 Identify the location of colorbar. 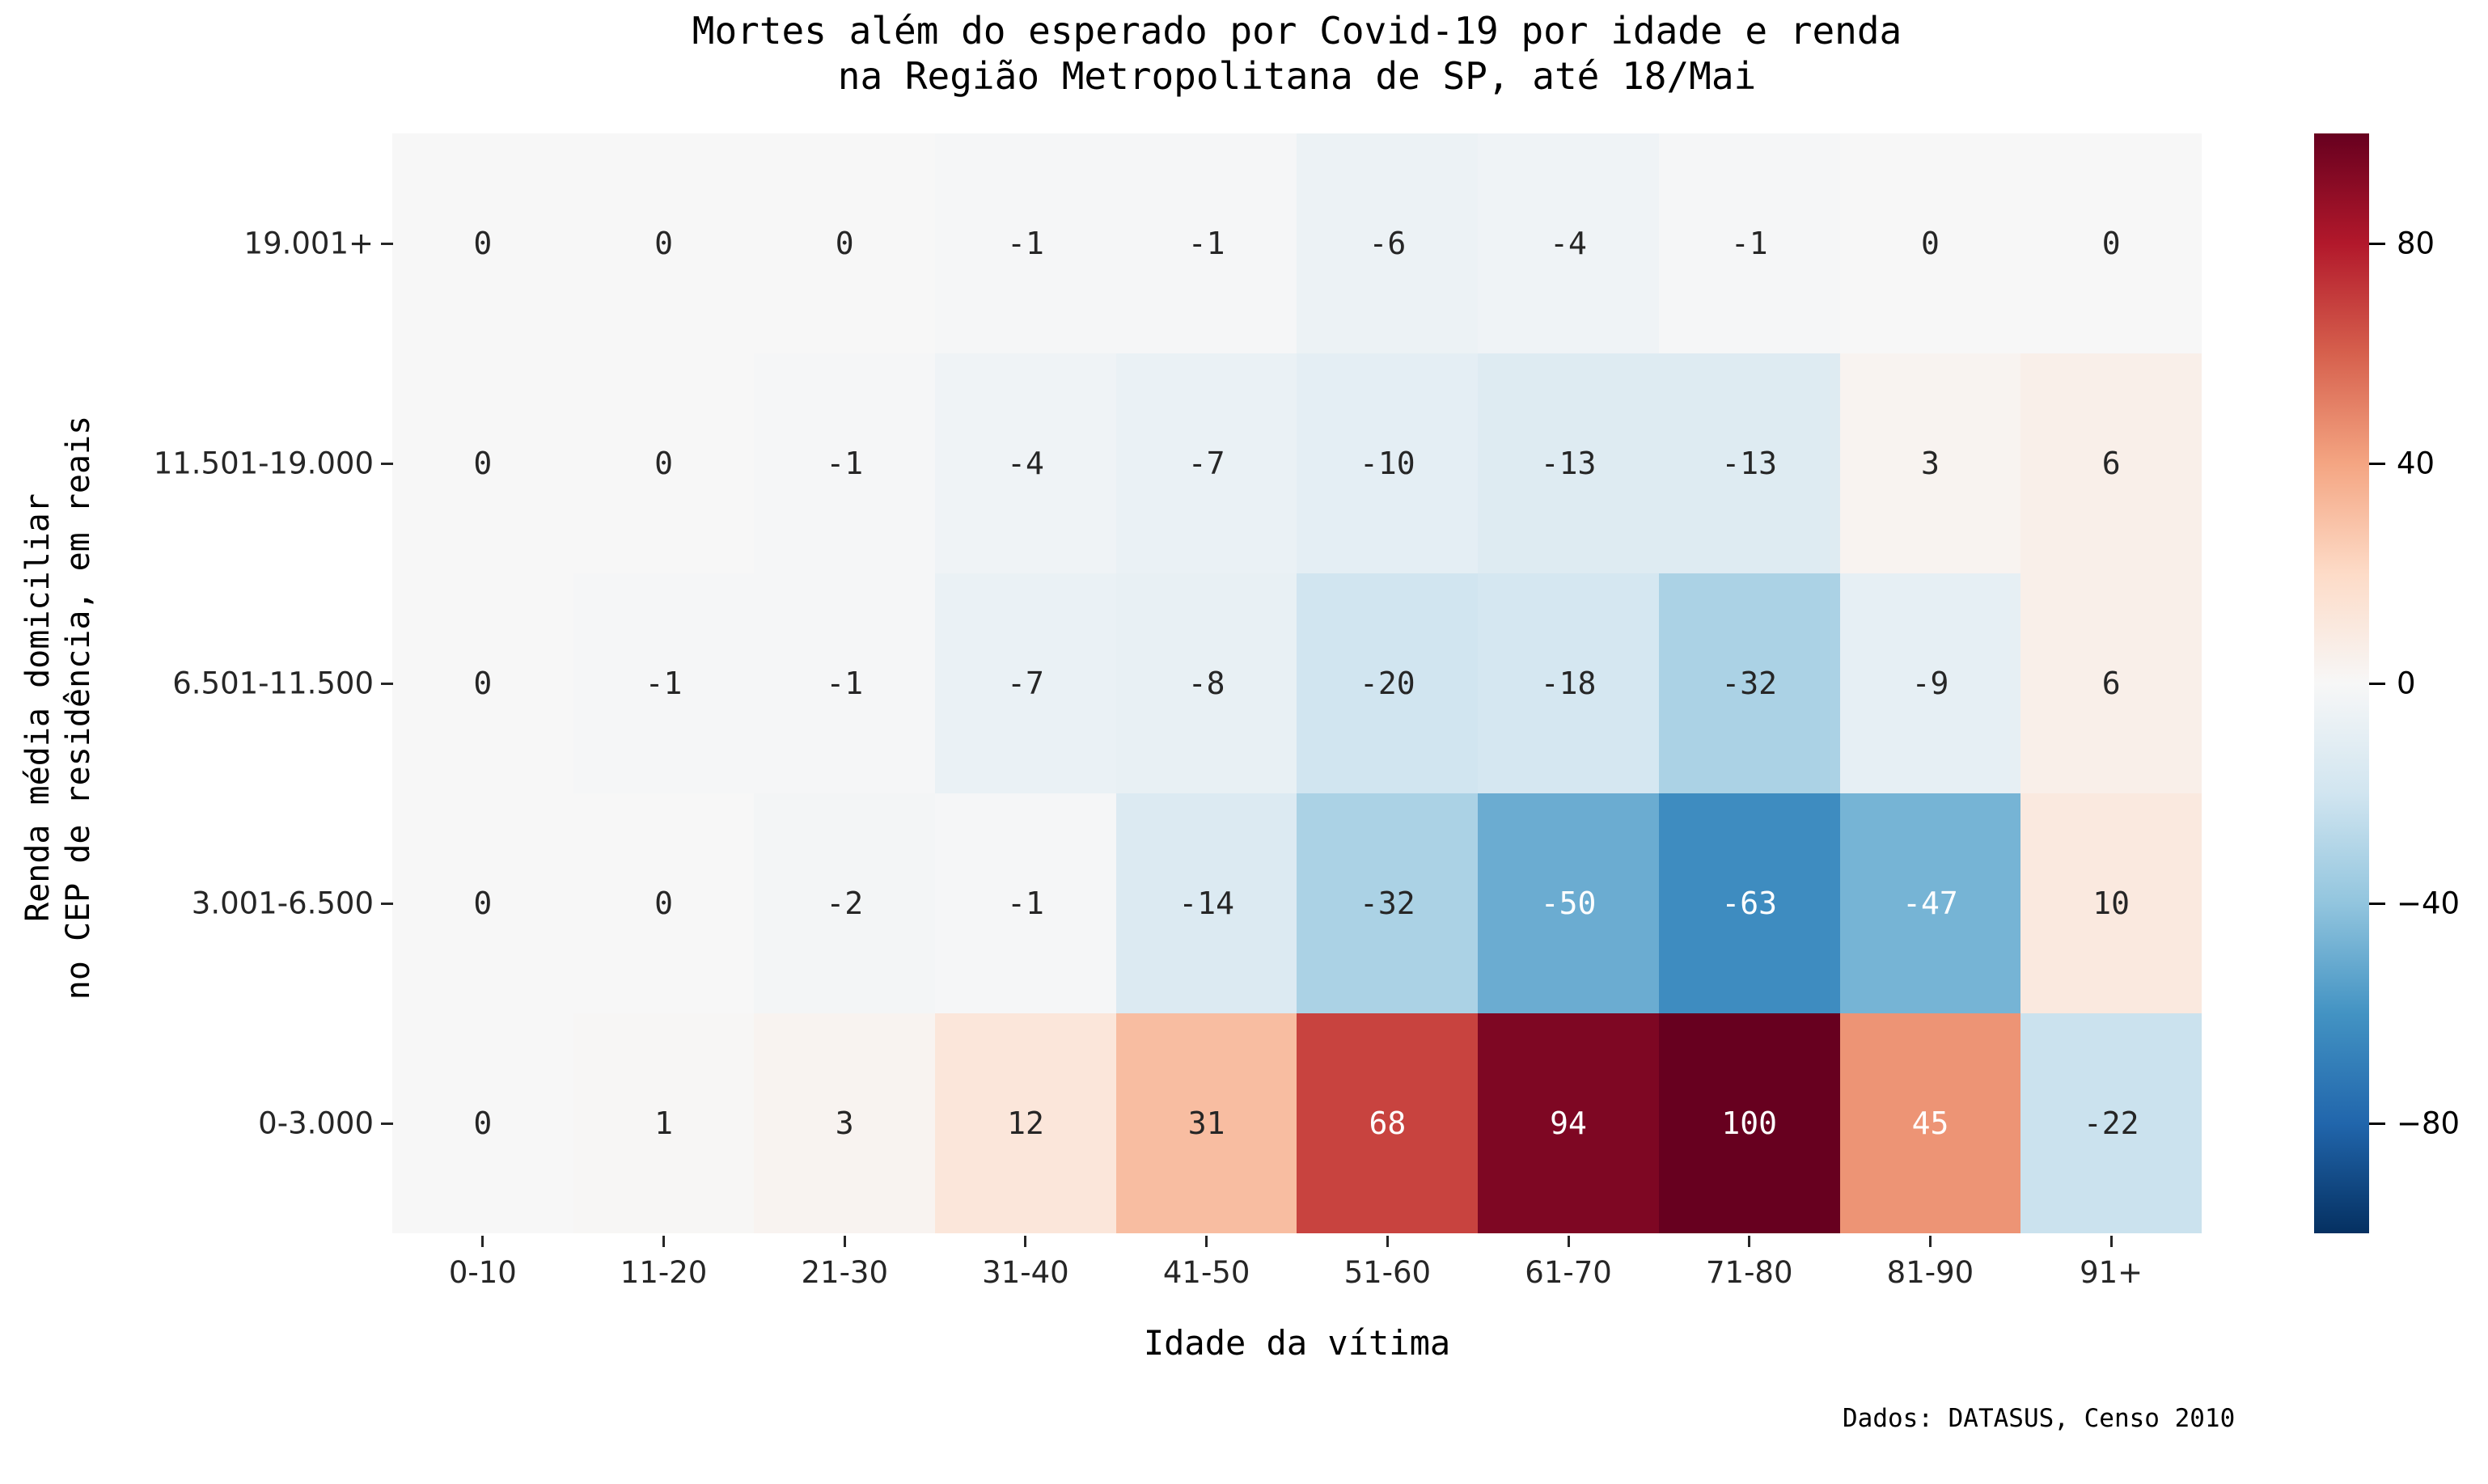
(2341, 683).